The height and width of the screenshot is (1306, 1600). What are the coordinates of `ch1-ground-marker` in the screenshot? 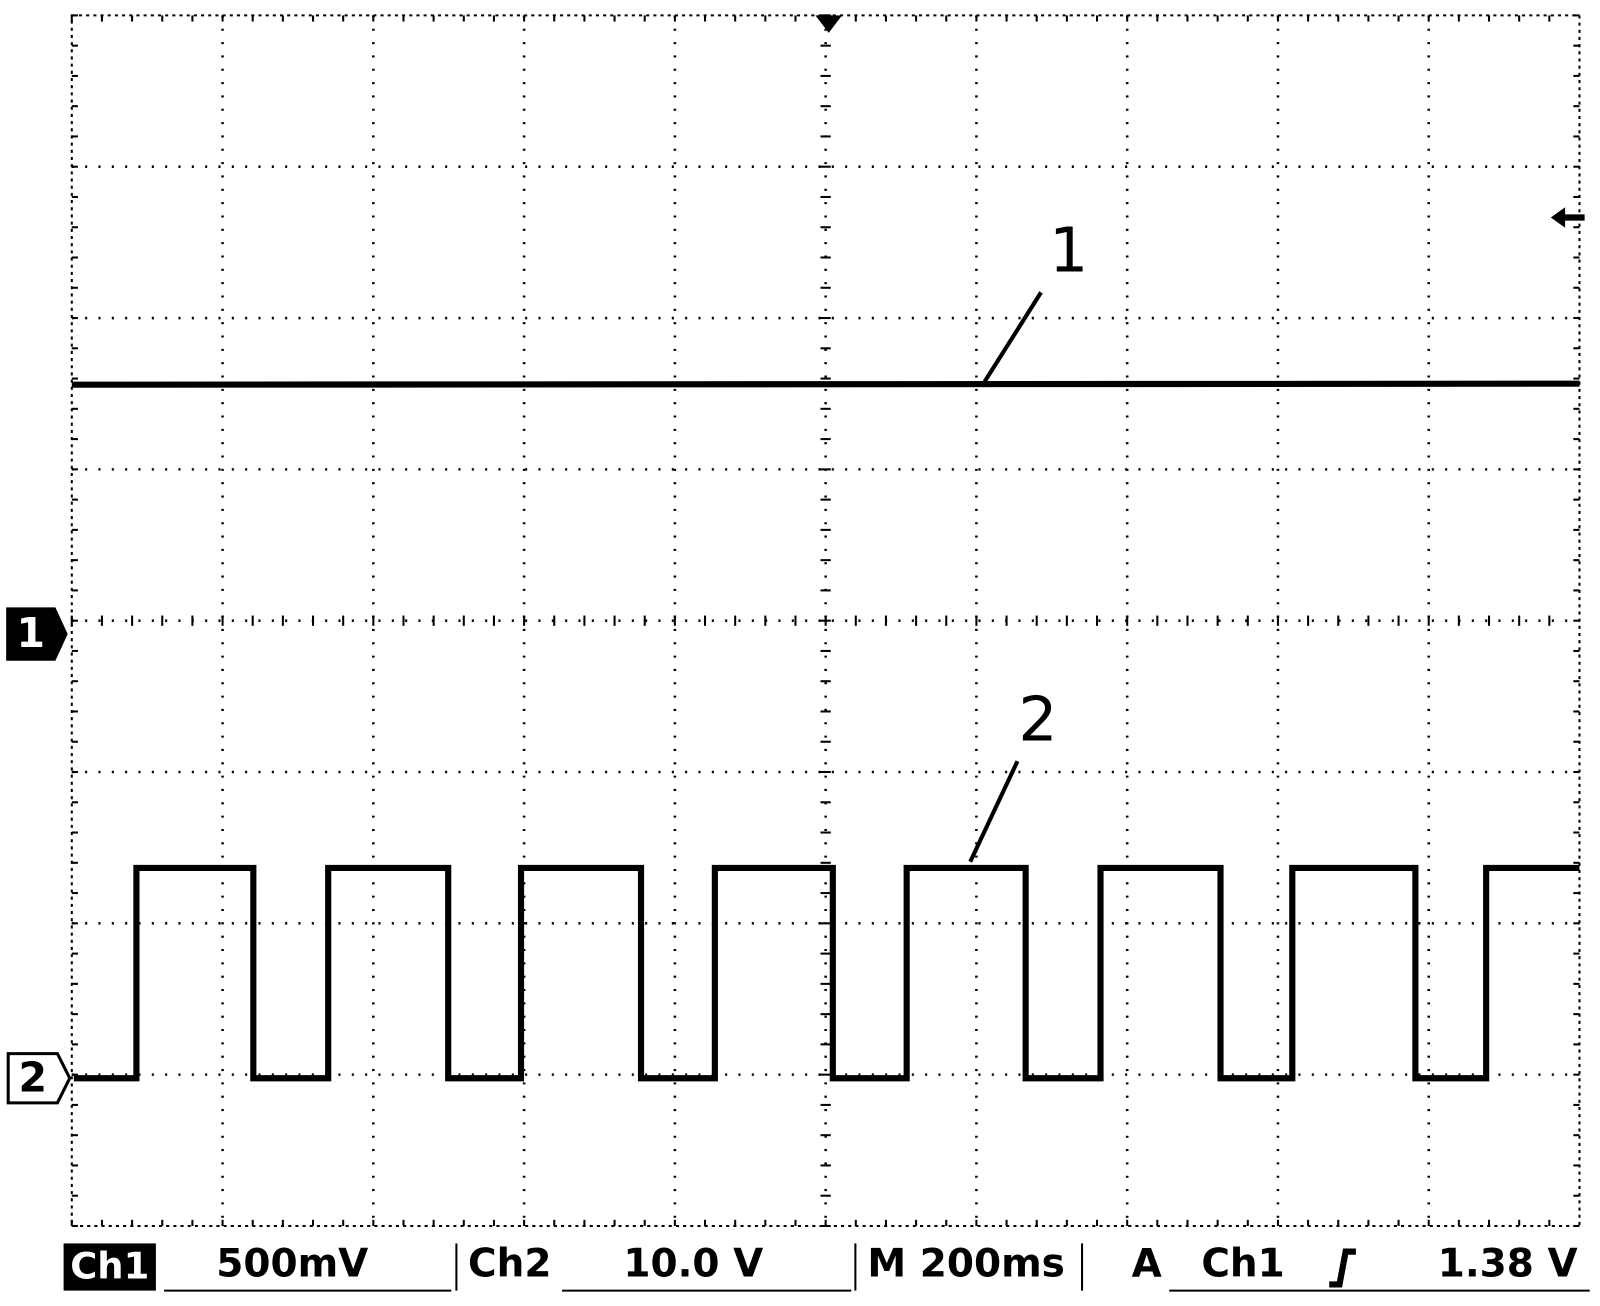 It's located at (37, 634).